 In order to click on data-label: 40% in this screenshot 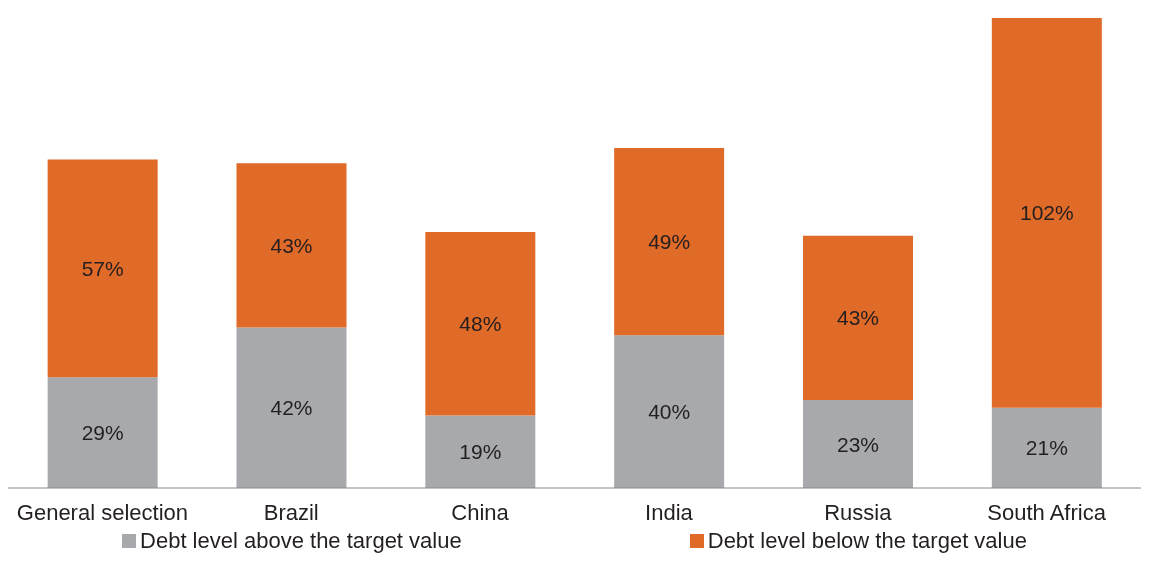, I will do `click(669, 412)`.